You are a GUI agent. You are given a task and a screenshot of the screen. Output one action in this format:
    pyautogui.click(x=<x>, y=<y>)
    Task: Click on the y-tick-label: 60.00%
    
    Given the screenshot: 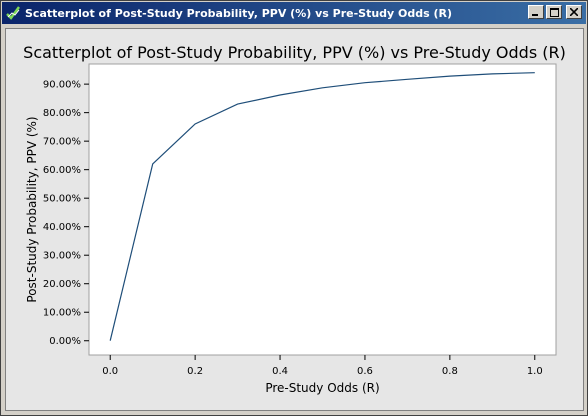 What is the action you would take?
    pyautogui.click(x=62, y=170)
    